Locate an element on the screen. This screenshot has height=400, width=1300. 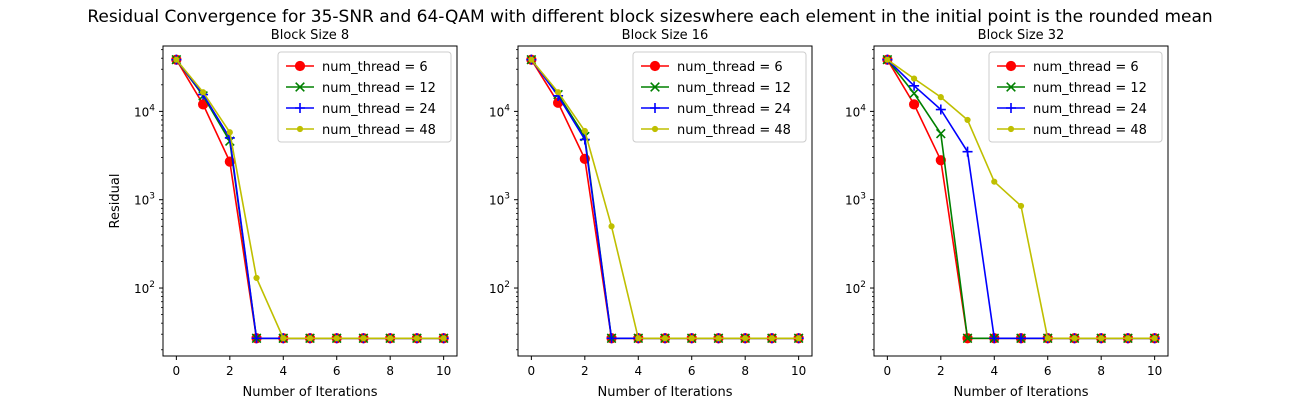
legend-label: num_thread = 12 is located at coordinates (1090, 88).